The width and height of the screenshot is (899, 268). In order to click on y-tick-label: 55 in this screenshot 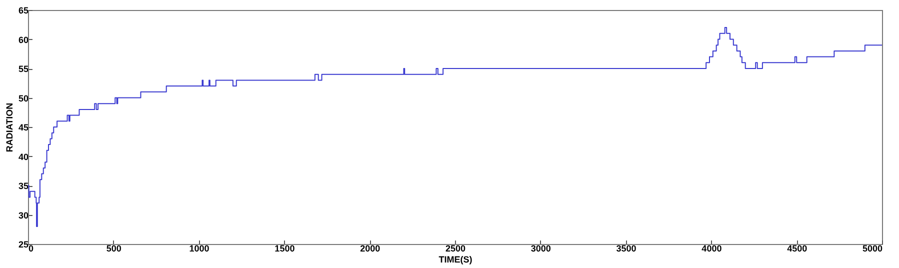, I will do `click(23, 69)`.